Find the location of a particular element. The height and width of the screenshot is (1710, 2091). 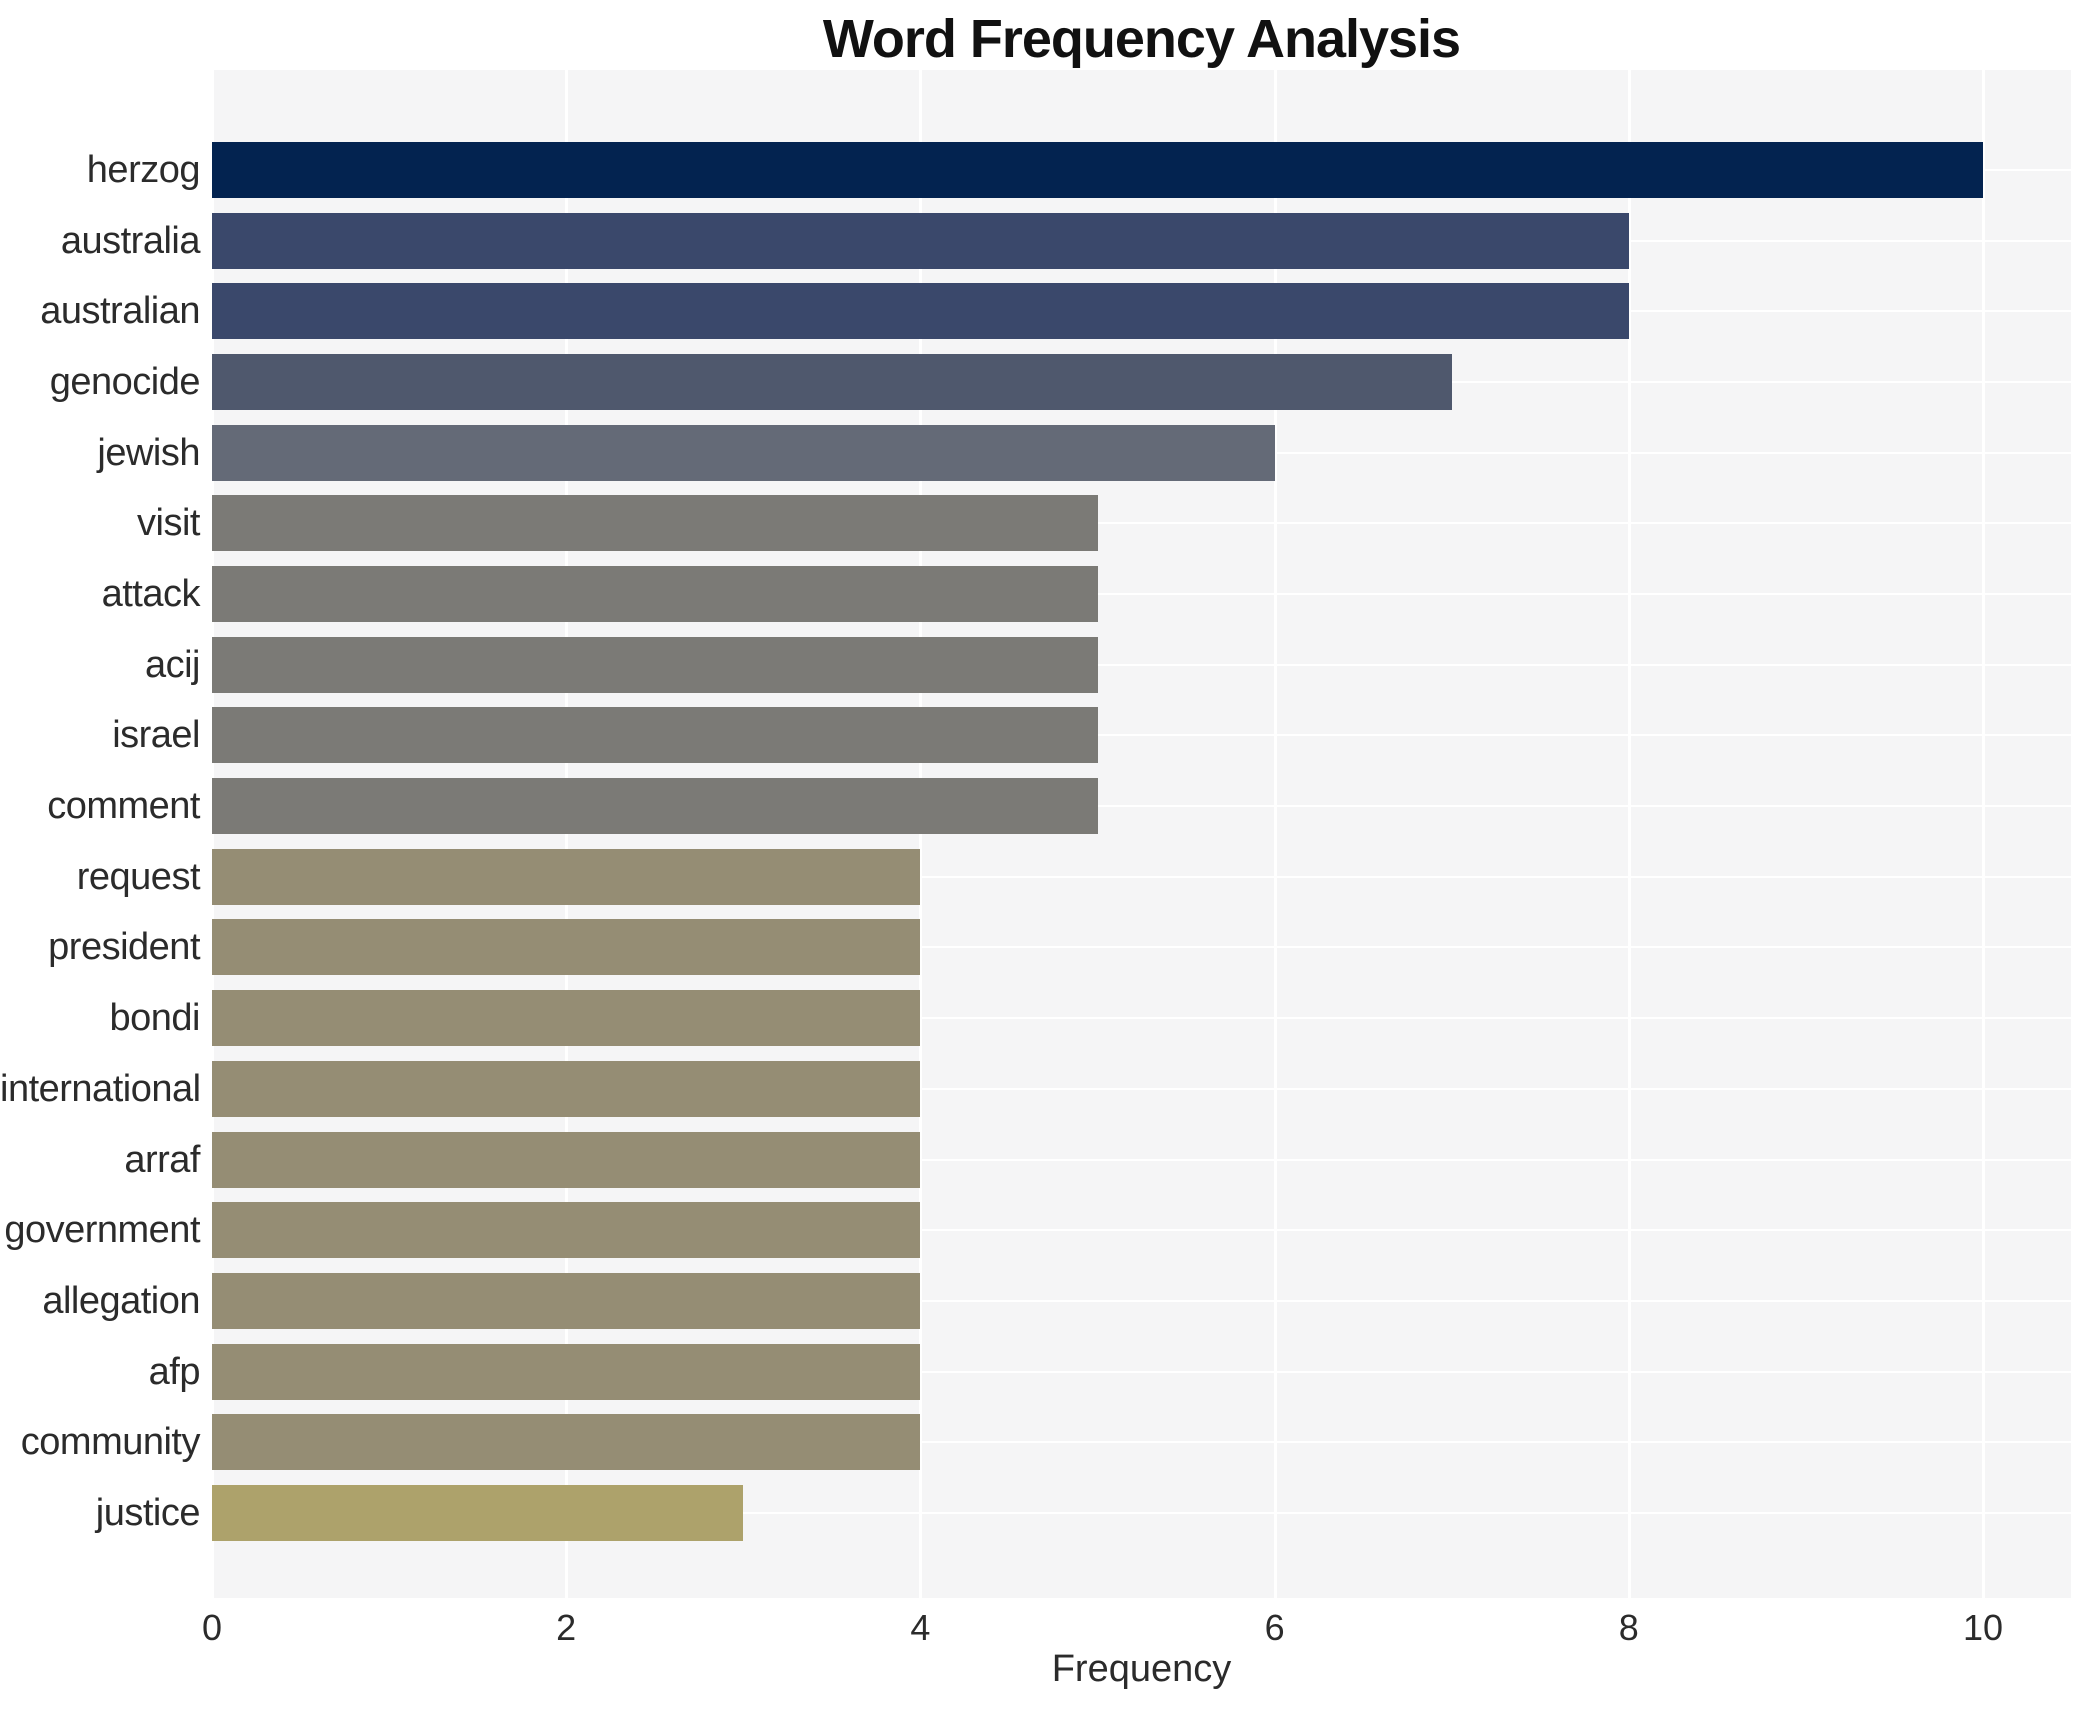

y-tick-label: comment is located at coordinates (123, 806).